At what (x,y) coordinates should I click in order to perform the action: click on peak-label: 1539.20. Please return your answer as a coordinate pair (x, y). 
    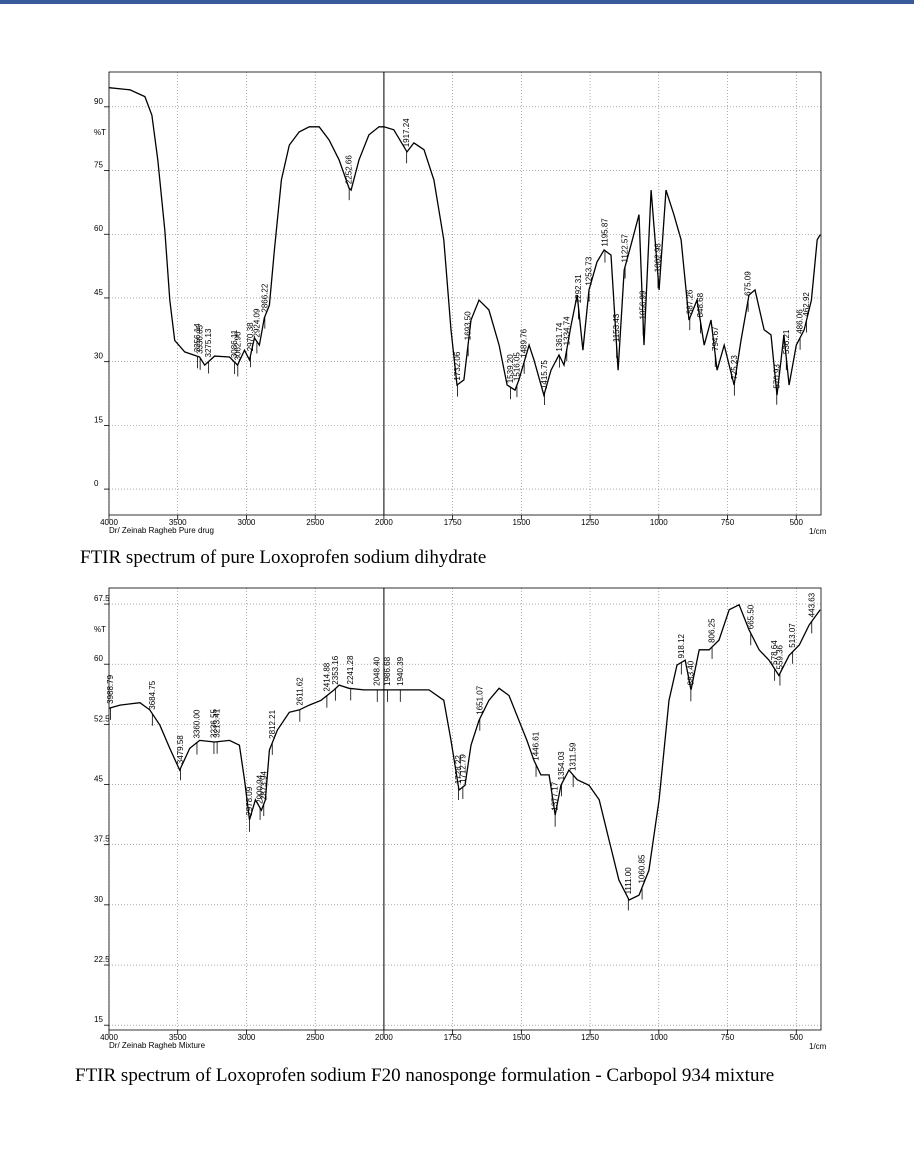
    Looking at the image, I should click on (510, 368).